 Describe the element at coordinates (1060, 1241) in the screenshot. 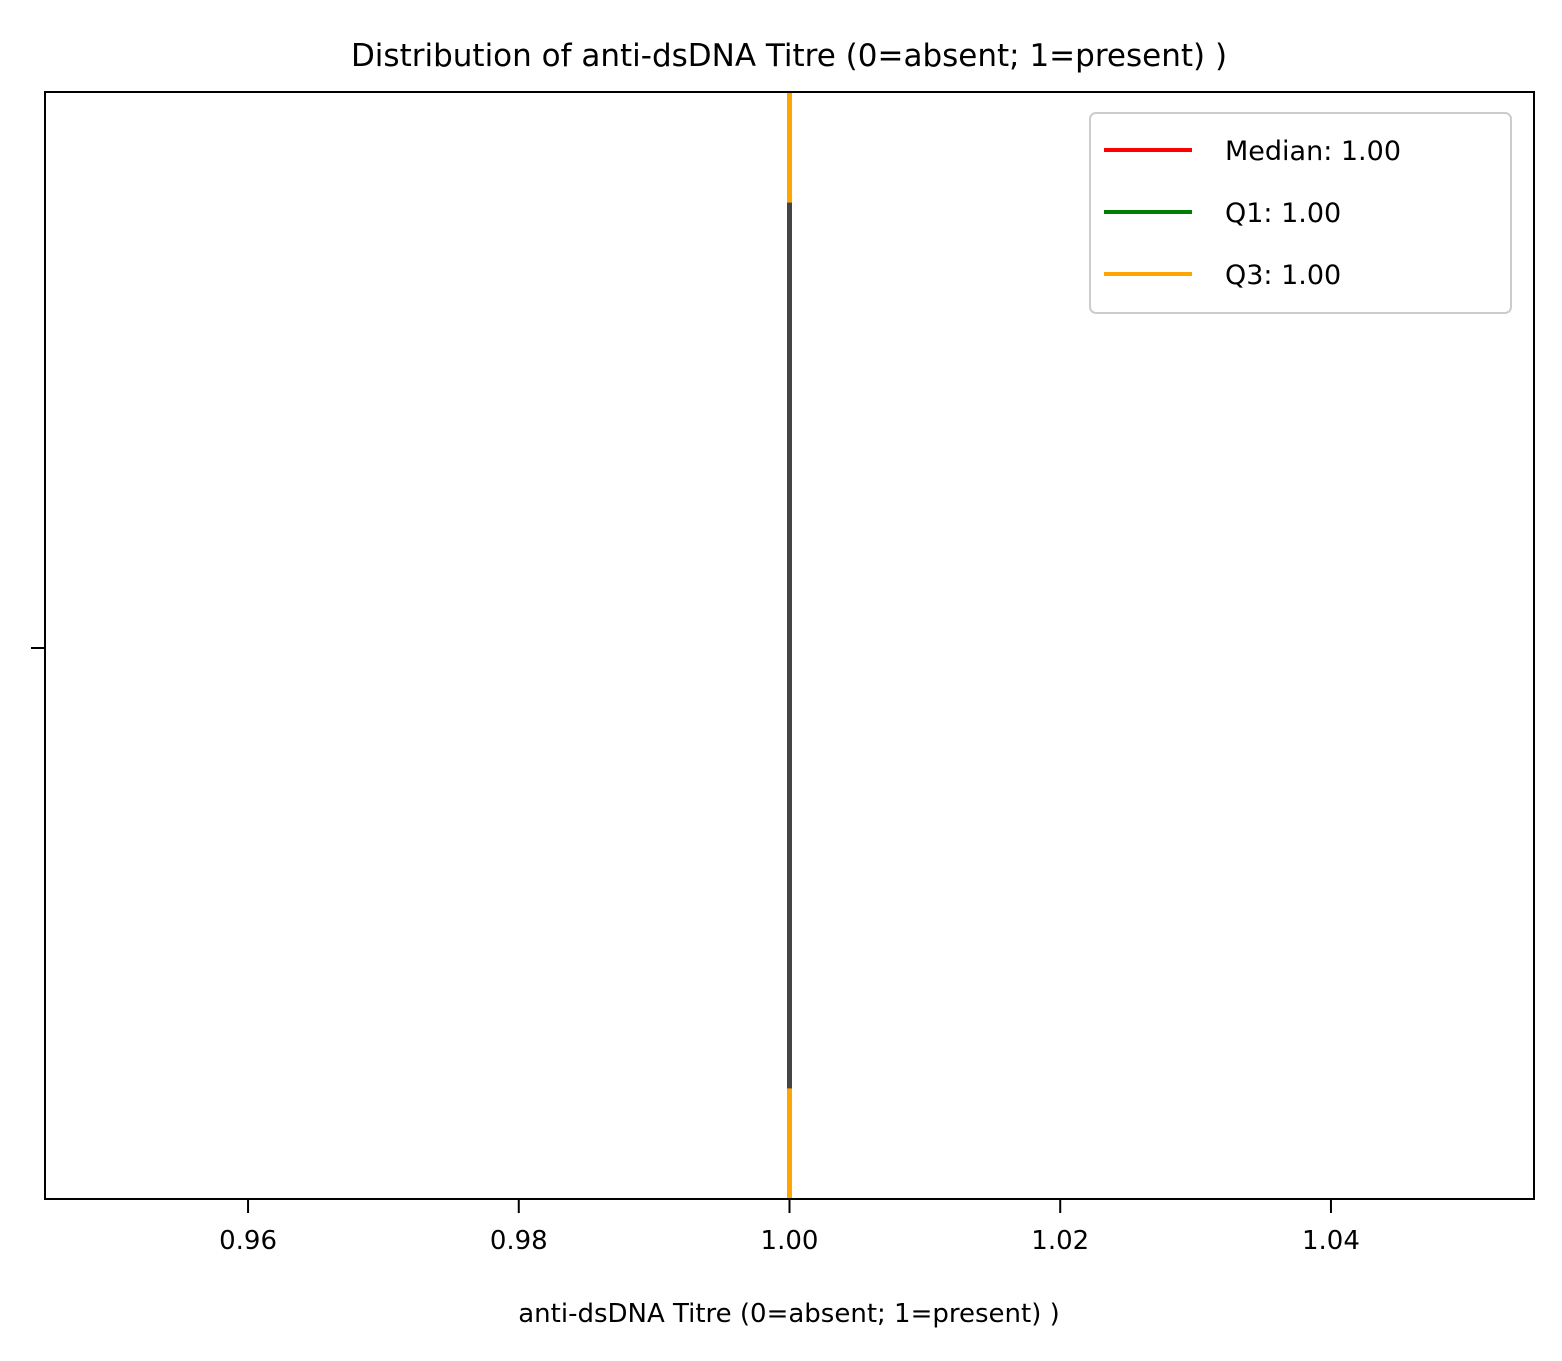

I see `x-tick-label: 1.02` at that location.